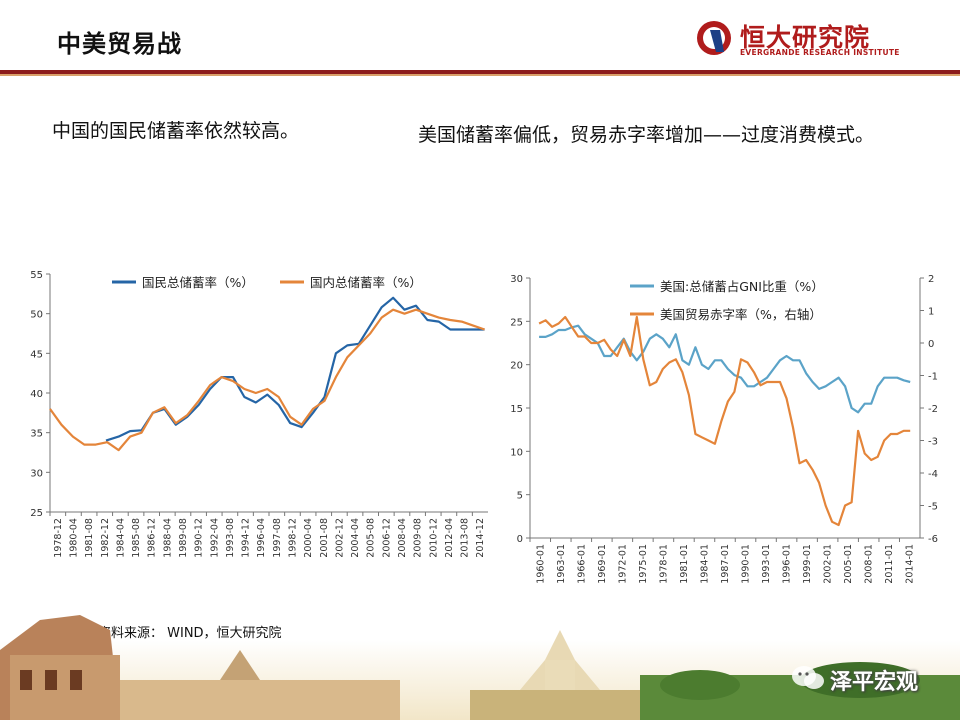  Describe the element at coordinates (277, 538) in the screenshot. I see `x-tick-label: 1997-08` at that location.